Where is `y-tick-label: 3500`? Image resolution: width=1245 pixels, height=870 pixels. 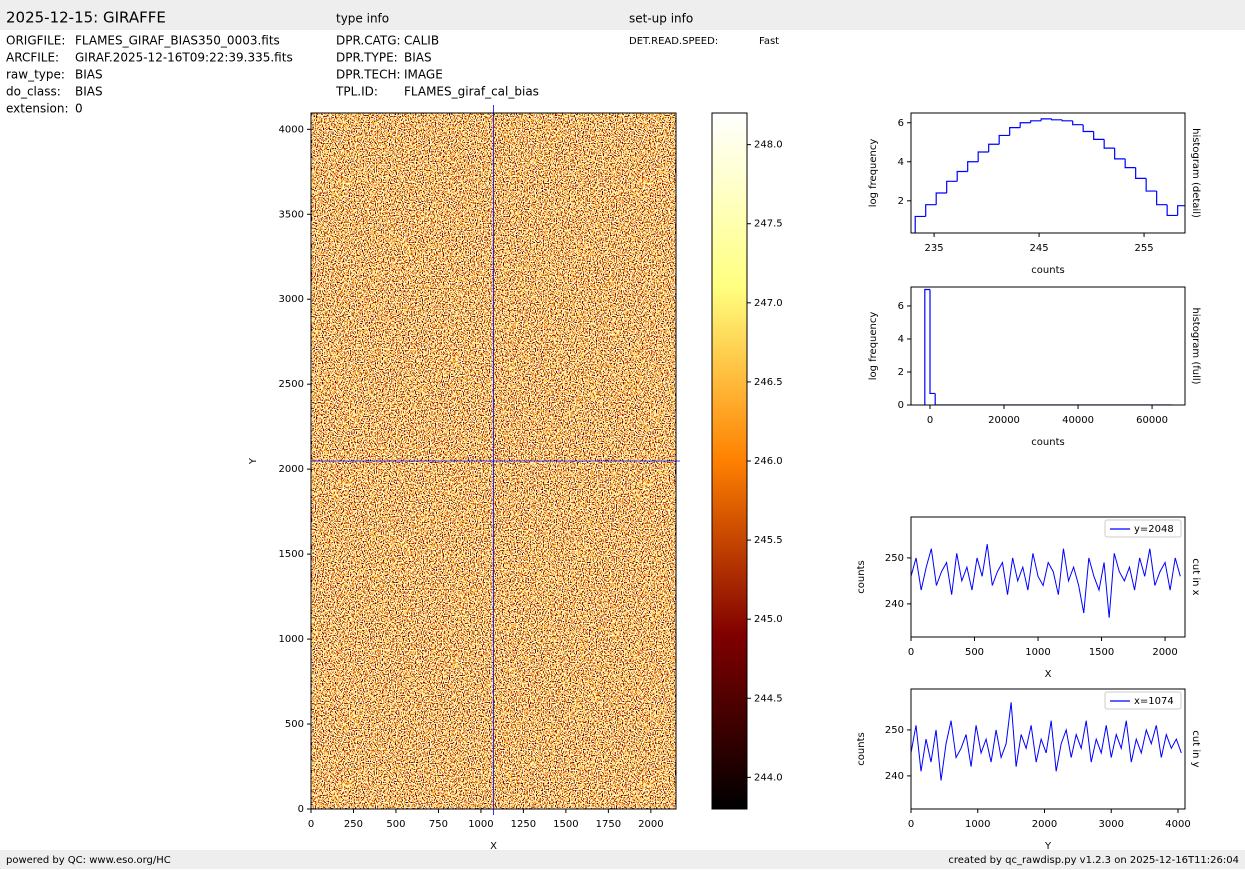 y-tick-label: 3500 is located at coordinates (291, 214).